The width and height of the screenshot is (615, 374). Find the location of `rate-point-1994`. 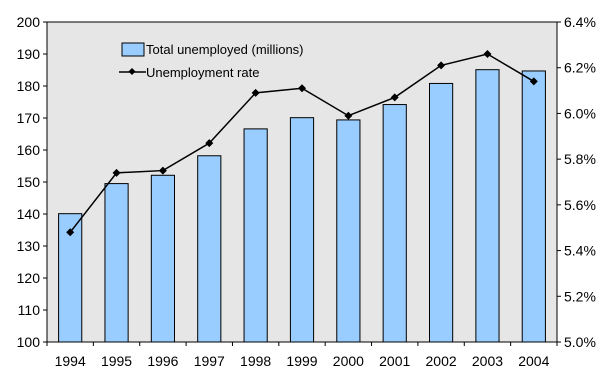

rate-point-1994 is located at coordinates (70, 232).